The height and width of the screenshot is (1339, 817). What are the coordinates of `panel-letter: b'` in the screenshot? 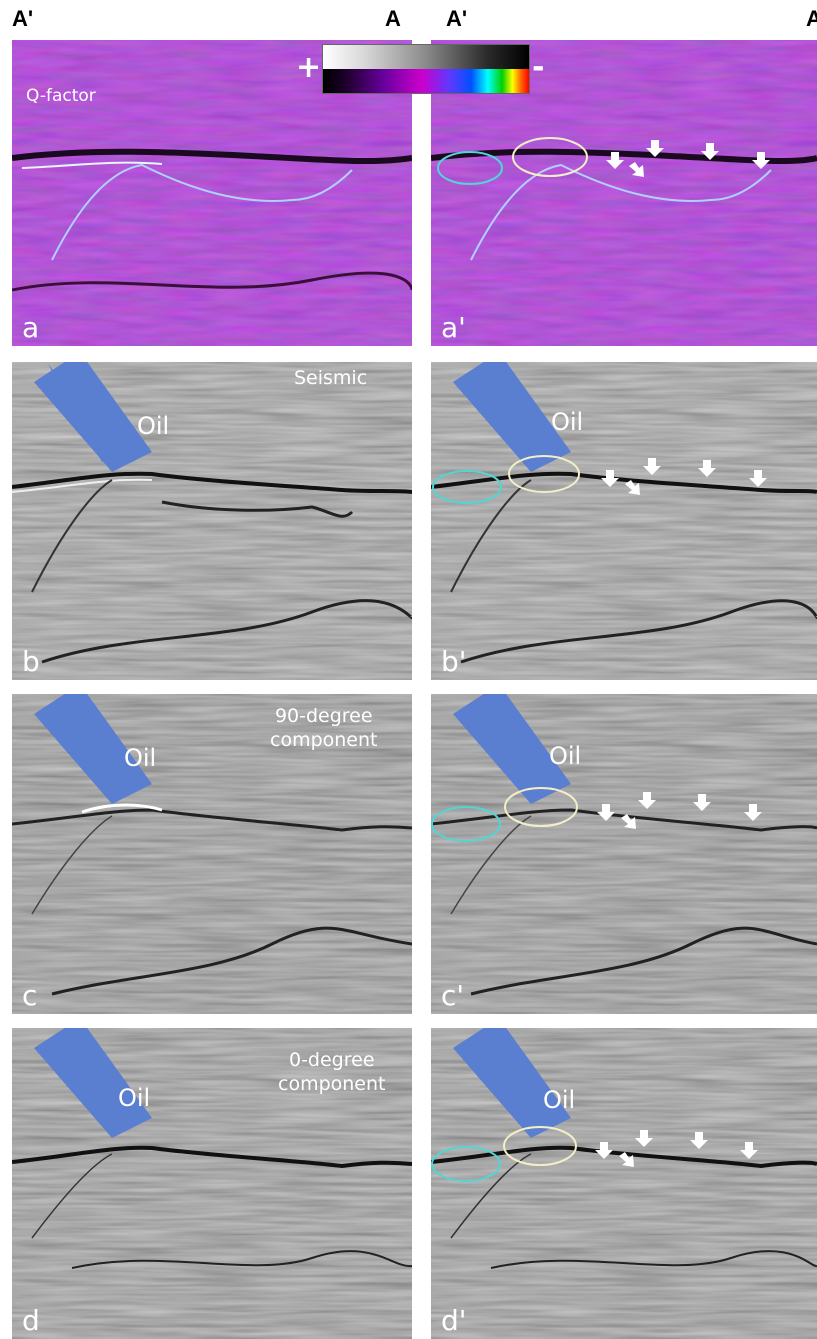 It's located at (454, 661).